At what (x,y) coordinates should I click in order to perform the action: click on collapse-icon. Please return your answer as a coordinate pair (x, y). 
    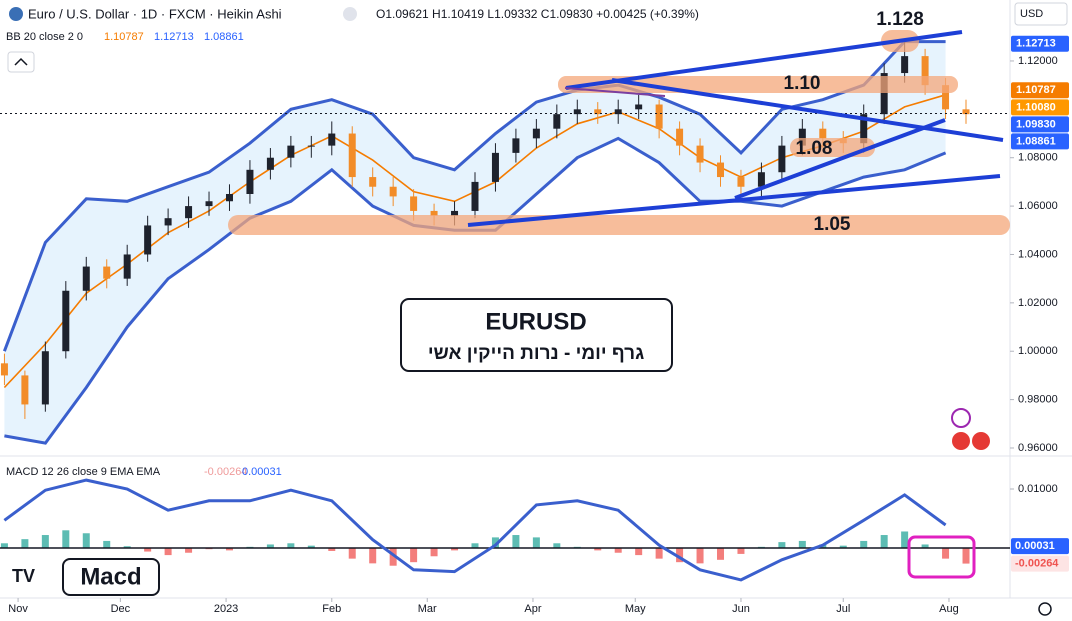
    Looking at the image, I should click on (21, 61).